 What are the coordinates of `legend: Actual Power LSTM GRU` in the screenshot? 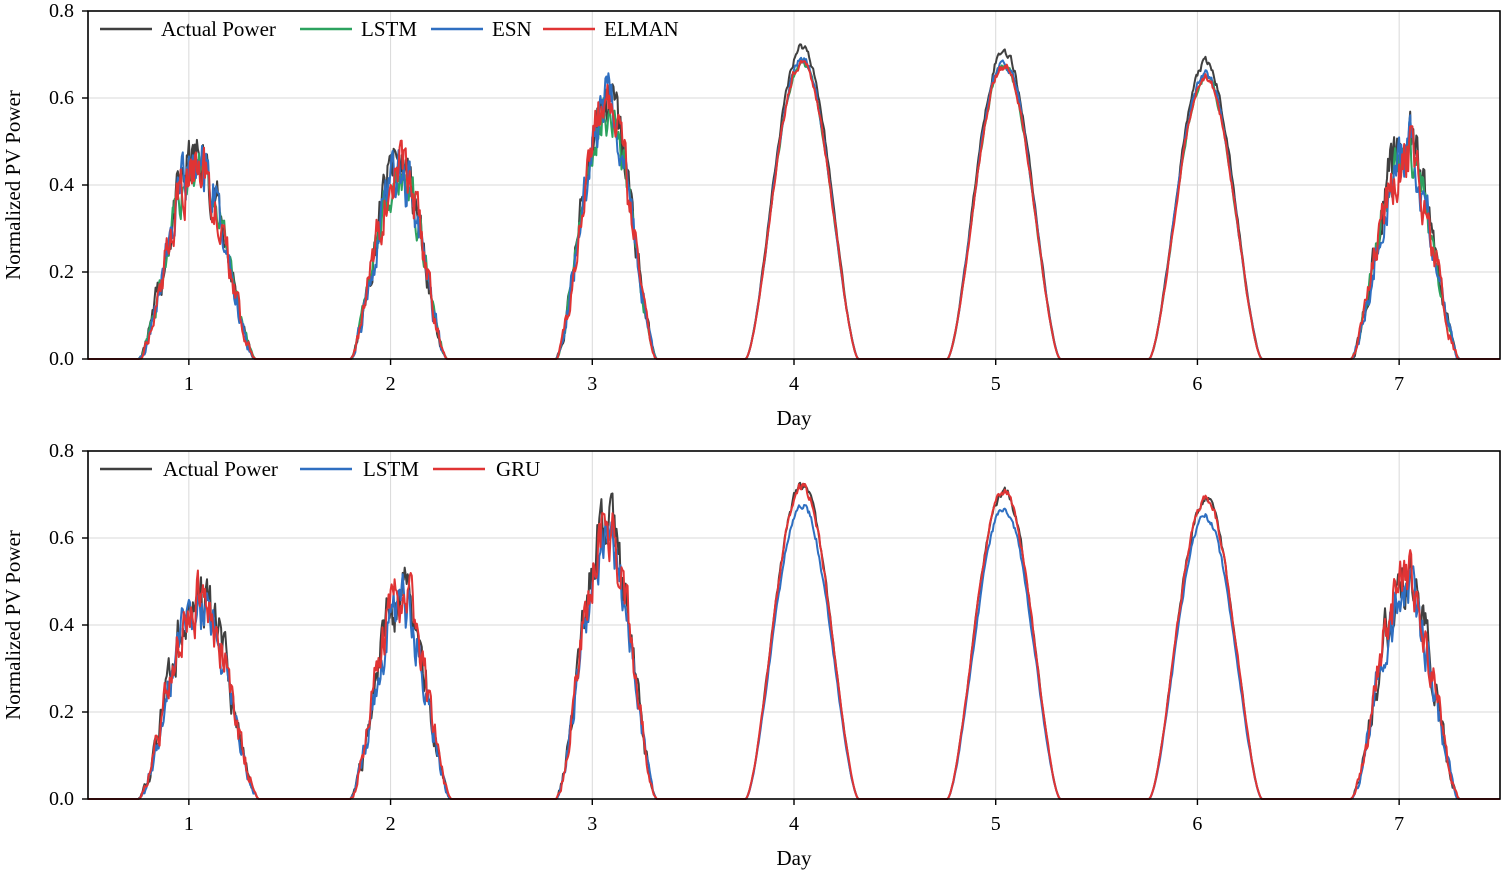 It's located at (320, 469).